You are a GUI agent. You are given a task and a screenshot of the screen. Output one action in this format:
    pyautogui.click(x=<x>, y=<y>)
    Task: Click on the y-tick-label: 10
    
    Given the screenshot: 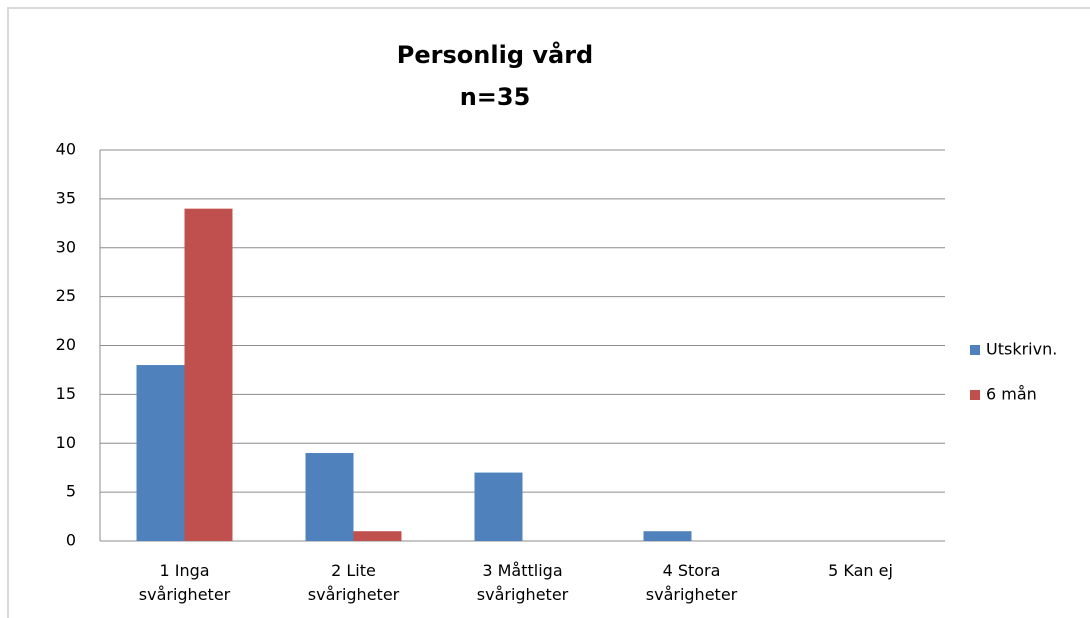 What is the action you would take?
    pyautogui.click(x=66, y=442)
    